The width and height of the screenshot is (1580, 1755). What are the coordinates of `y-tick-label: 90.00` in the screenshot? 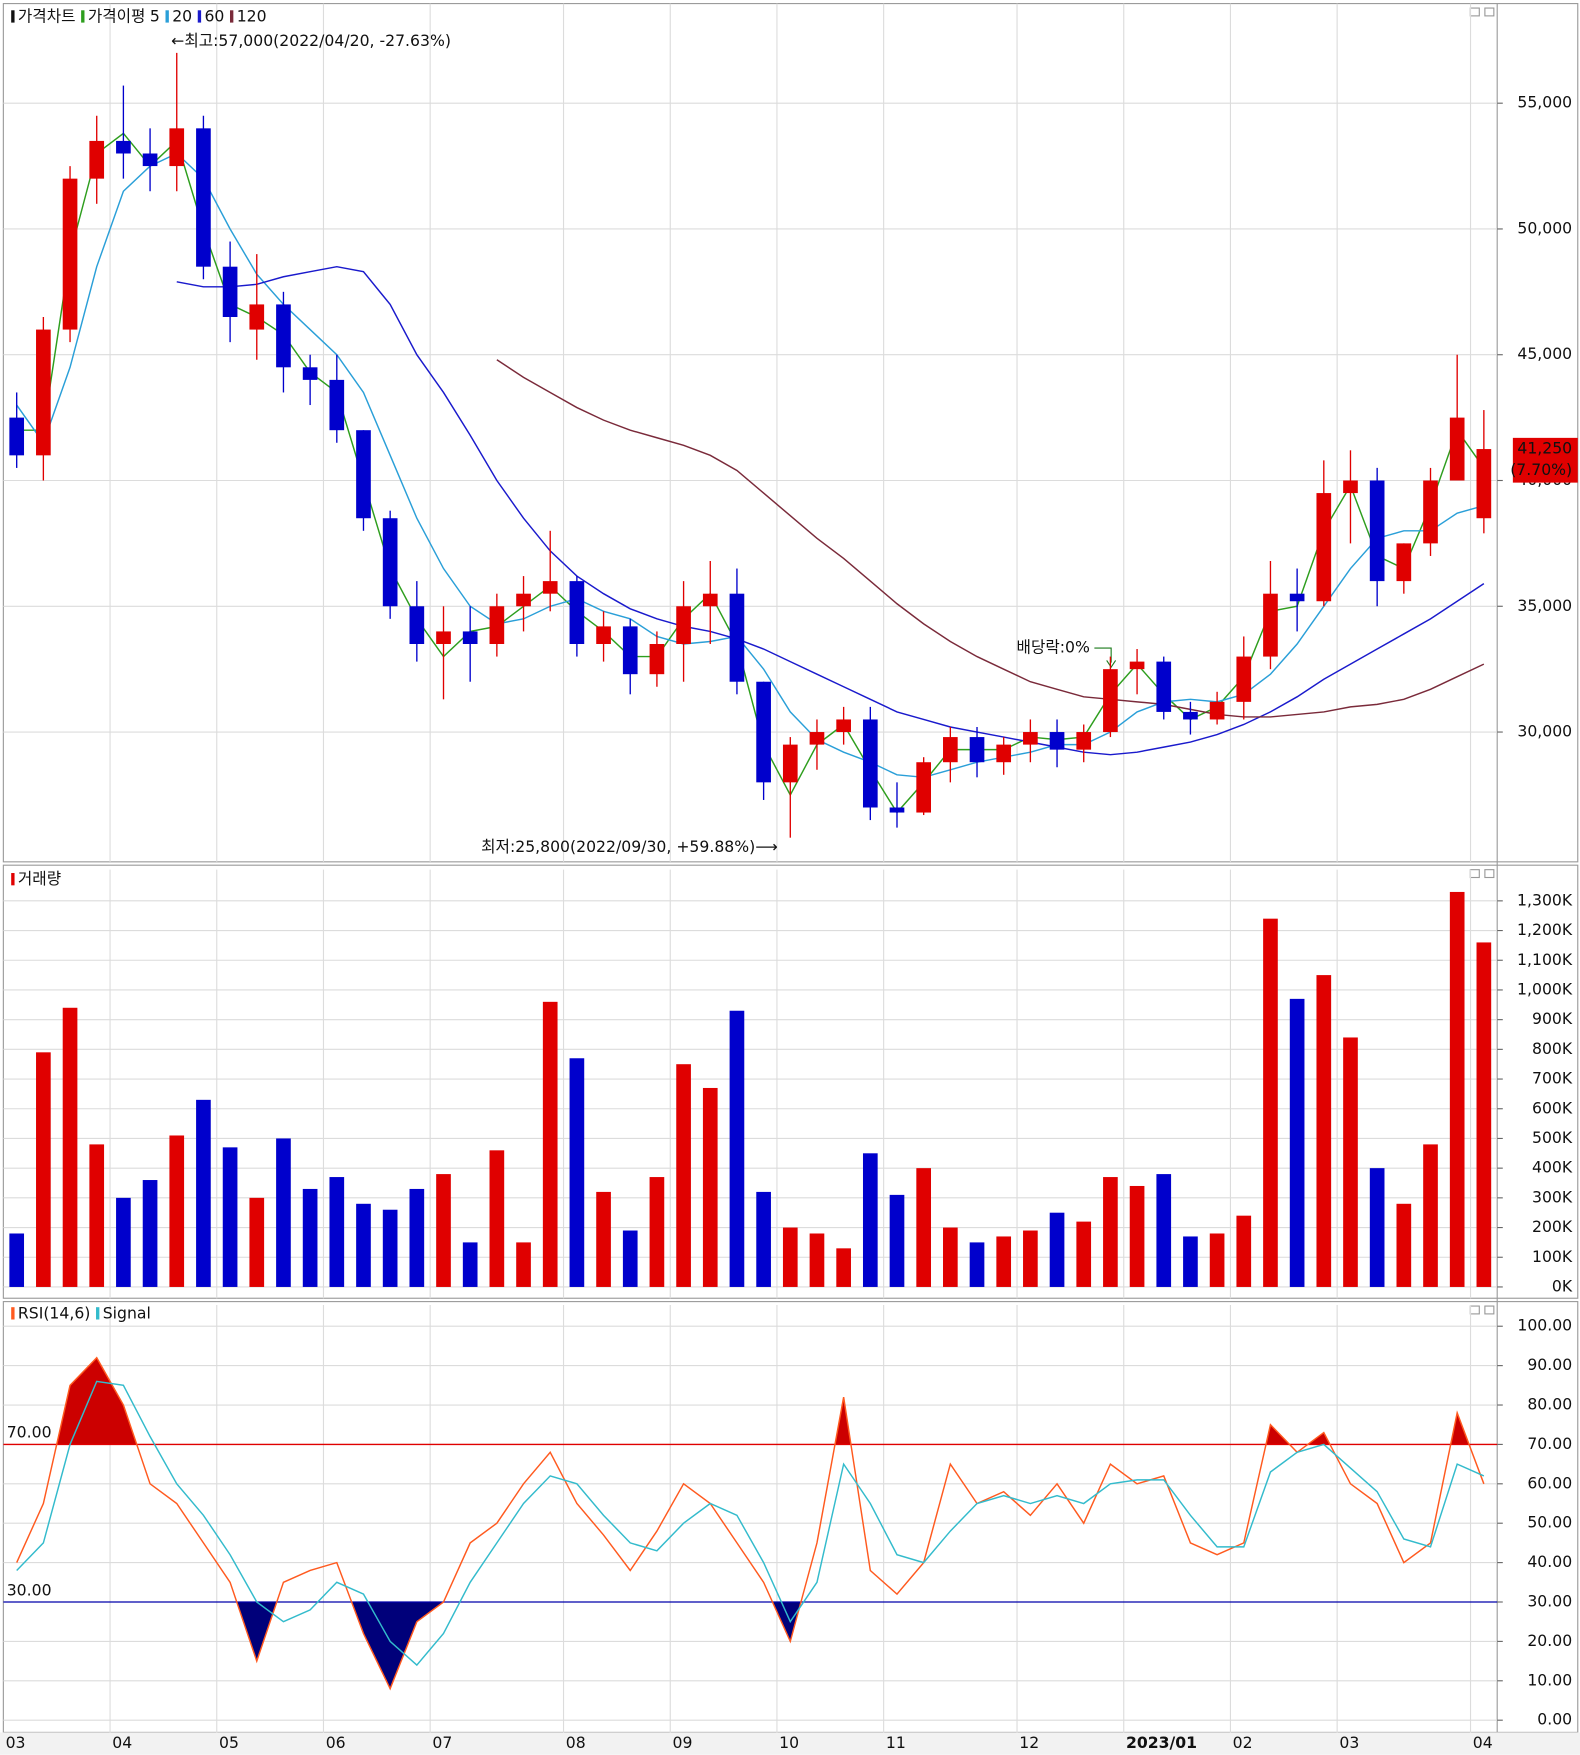 It's located at (1549, 1364).